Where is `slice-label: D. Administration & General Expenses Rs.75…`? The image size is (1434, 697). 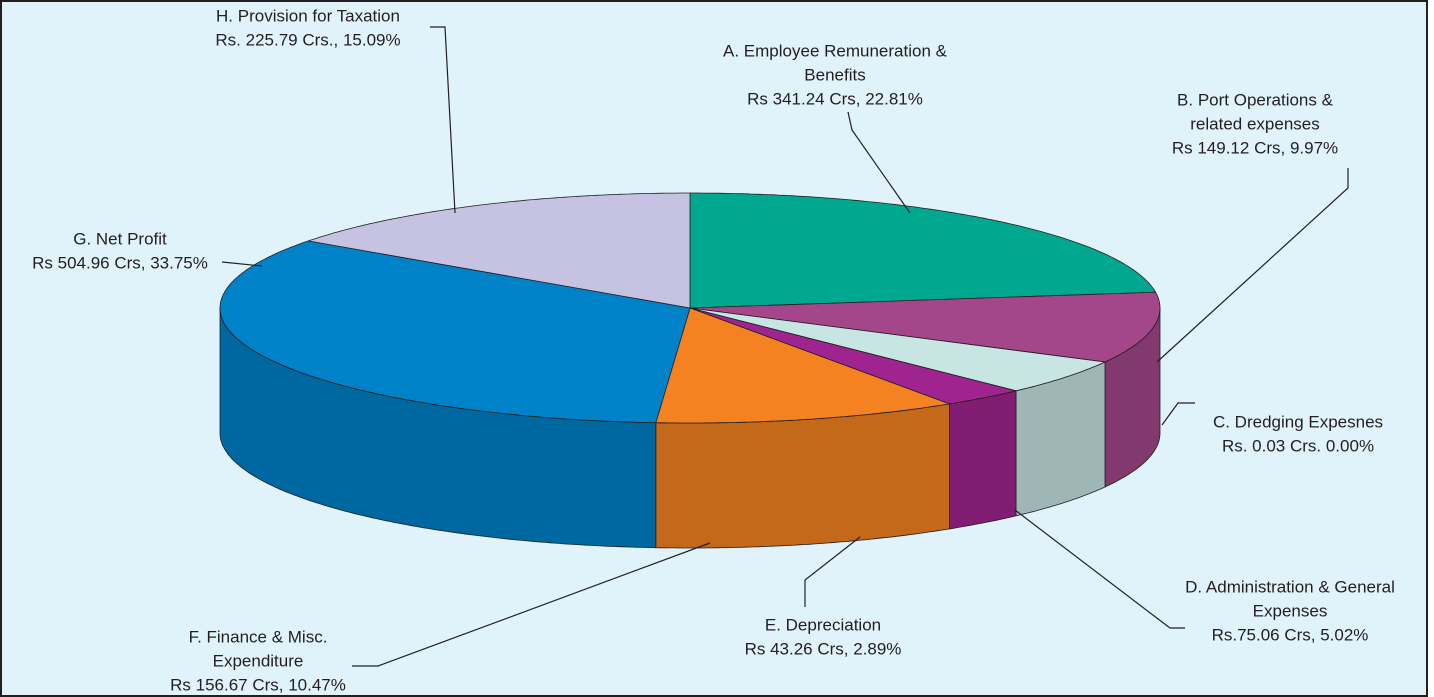 slice-label: D. Administration & General Expenses Rs.75… is located at coordinates (1290, 610).